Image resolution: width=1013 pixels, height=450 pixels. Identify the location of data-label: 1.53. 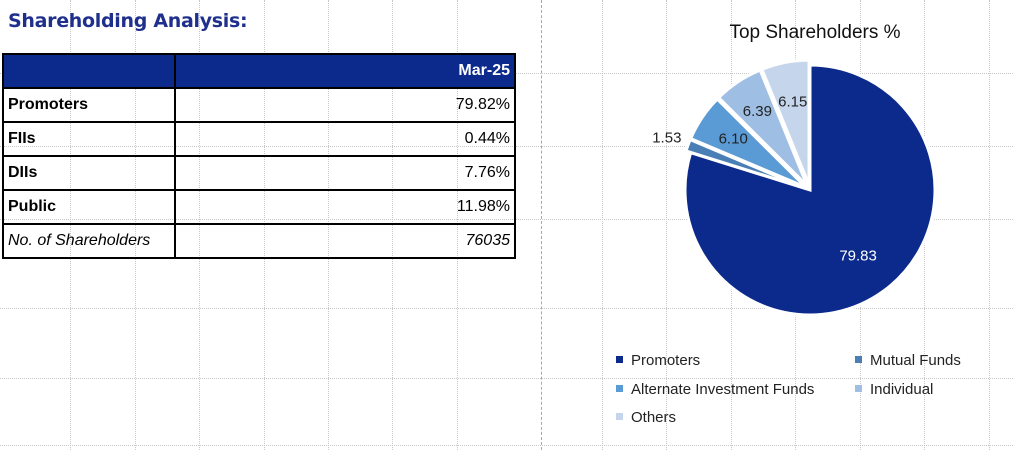
(666, 137).